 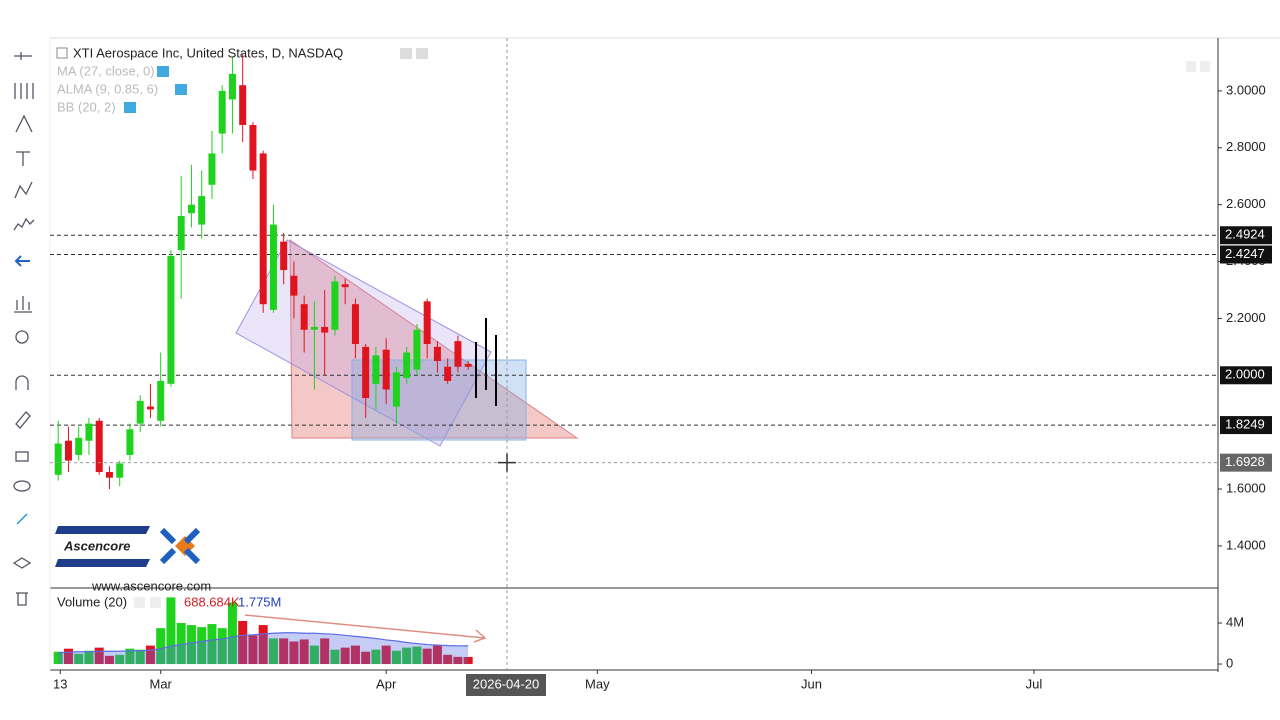 What do you see at coordinates (22, 382) in the screenshot?
I see `tool-magnet` at bounding box center [22, 382].